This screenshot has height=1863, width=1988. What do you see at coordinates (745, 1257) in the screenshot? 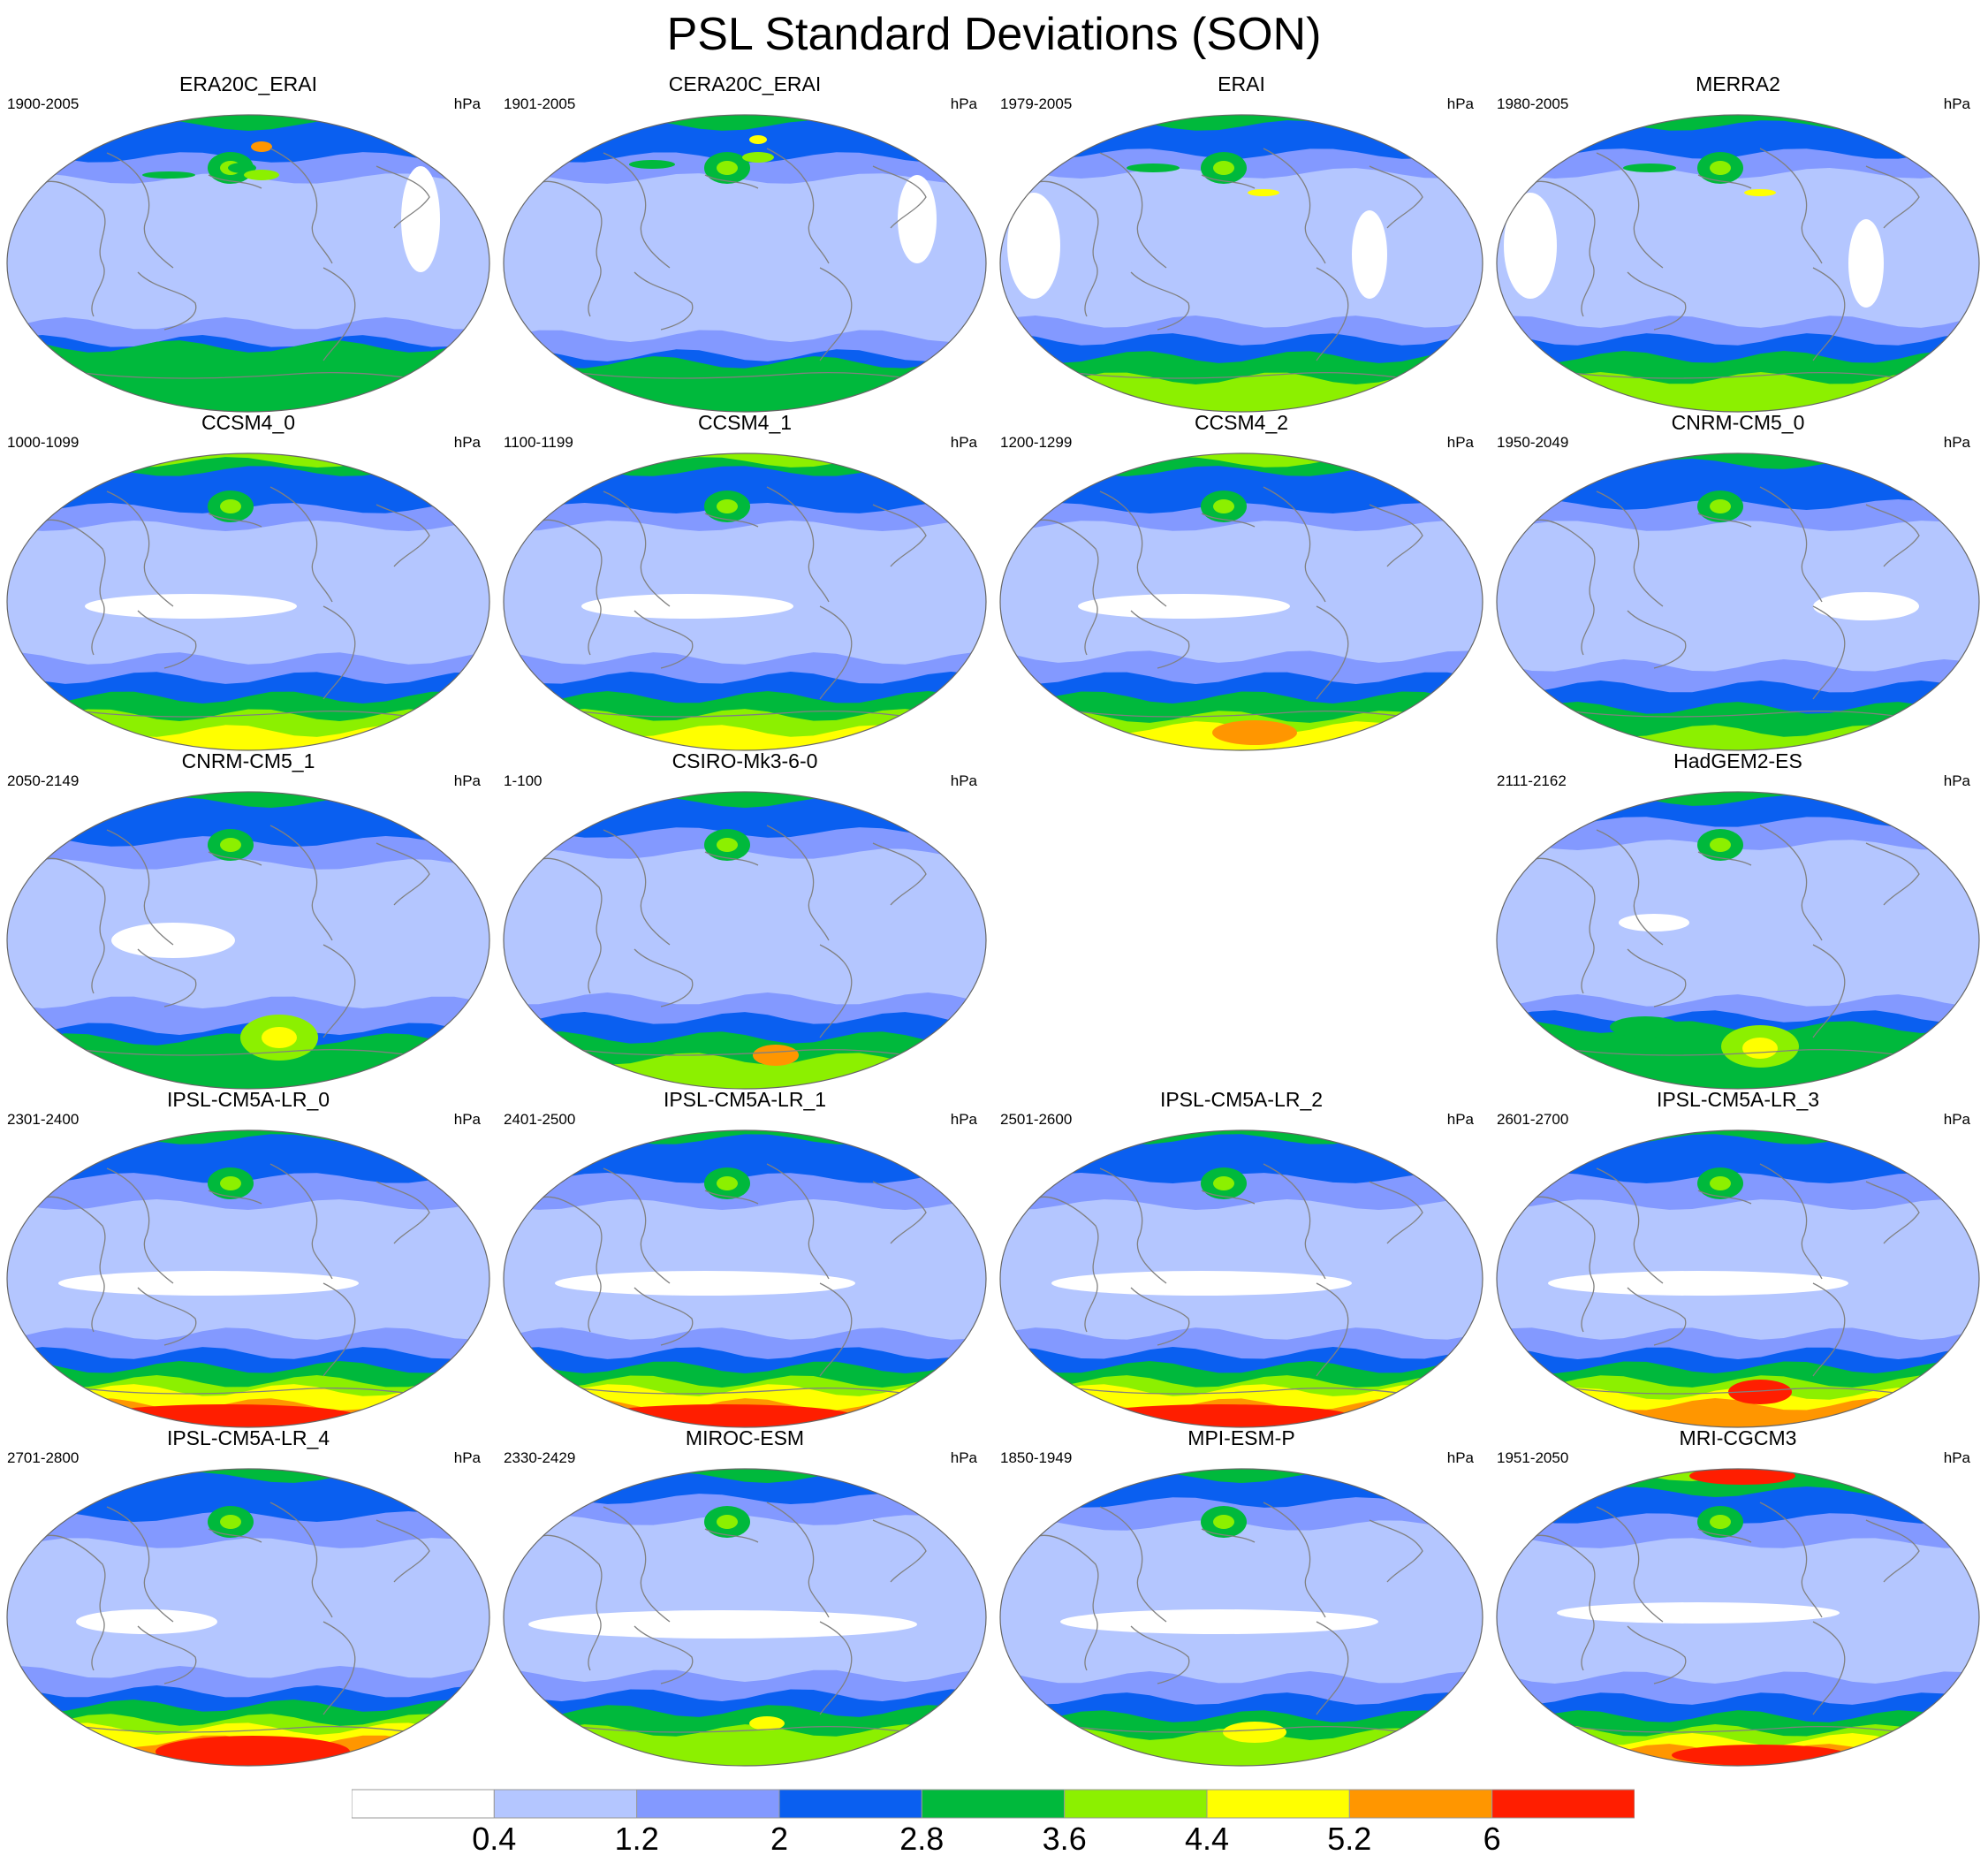
I see `map-panel: IPSL-CM5A-LR_1 2401-2500 hPa` at bounding box center [745, 1257].